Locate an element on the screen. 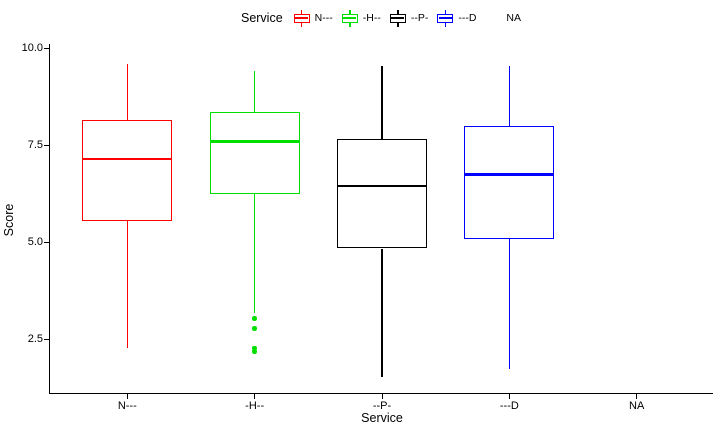 The image size is (720, 432). legend-item: -H-- is located at coordinates (361, 18).